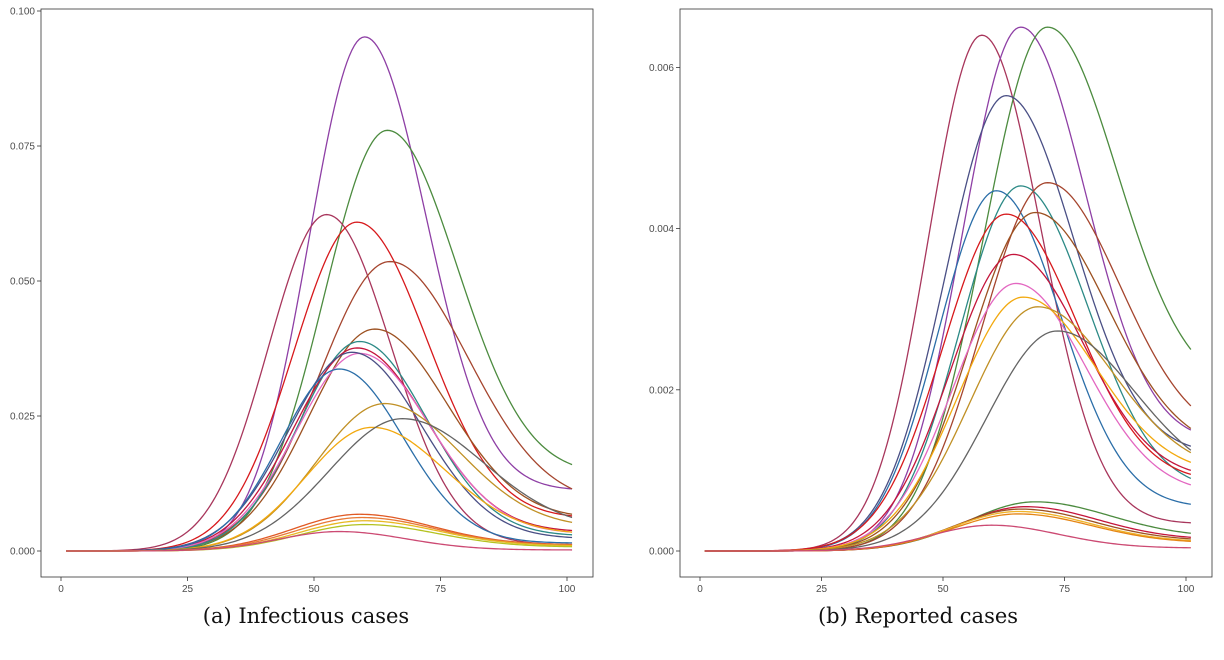 Image resolution: width=1224 pixels, height=660 pixels. I want to click on y-tick-label: 0.002, so click(661, 390).